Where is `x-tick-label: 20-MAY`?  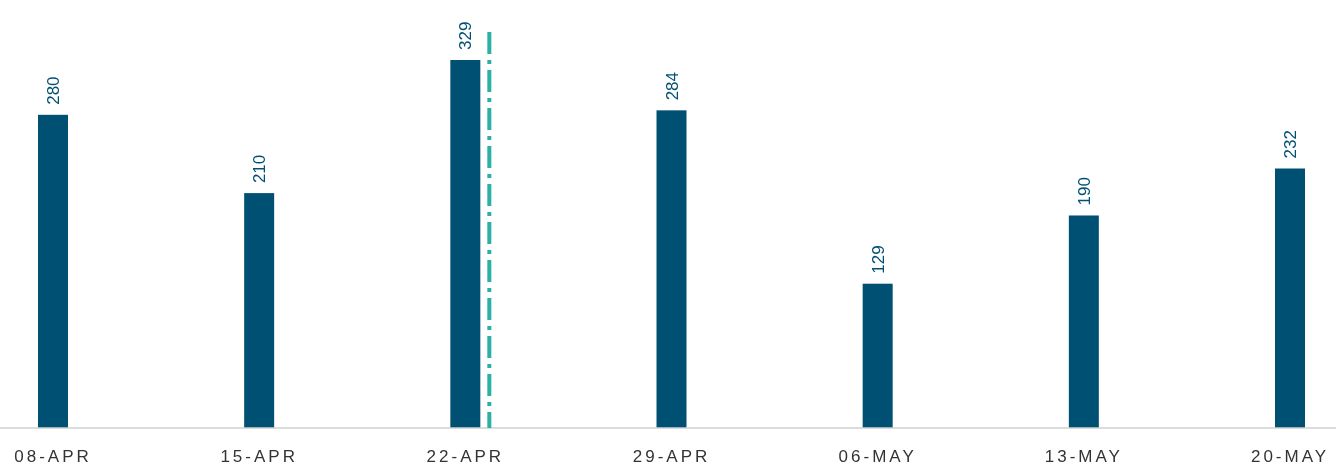 x-tick-label: 20-MAY is located at coordinates (1290, 456).